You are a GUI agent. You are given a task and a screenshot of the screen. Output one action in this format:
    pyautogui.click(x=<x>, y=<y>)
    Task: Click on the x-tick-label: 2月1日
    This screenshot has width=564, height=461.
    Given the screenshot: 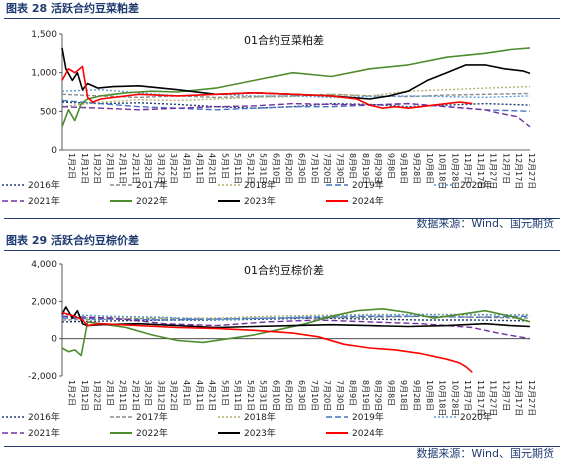 What is the action you would take?
    pyautogui.click(x=109, y=393)
    